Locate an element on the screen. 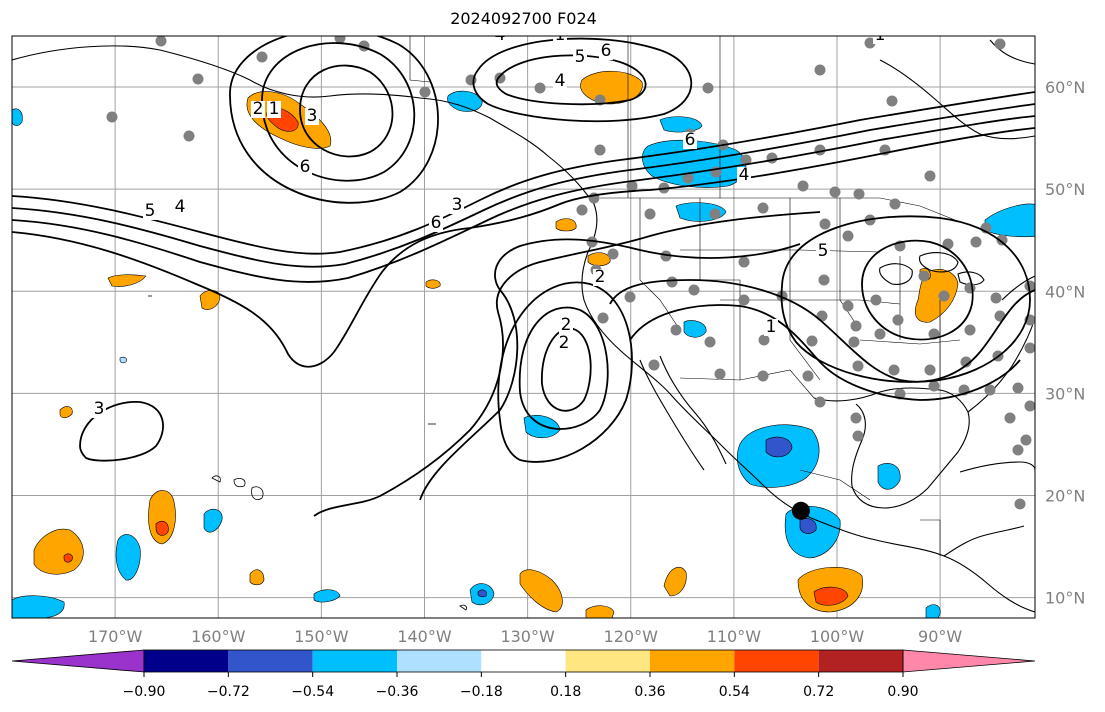 The image size is (1105, 712). contour-label: 2 is located at coordinates (566, 325).